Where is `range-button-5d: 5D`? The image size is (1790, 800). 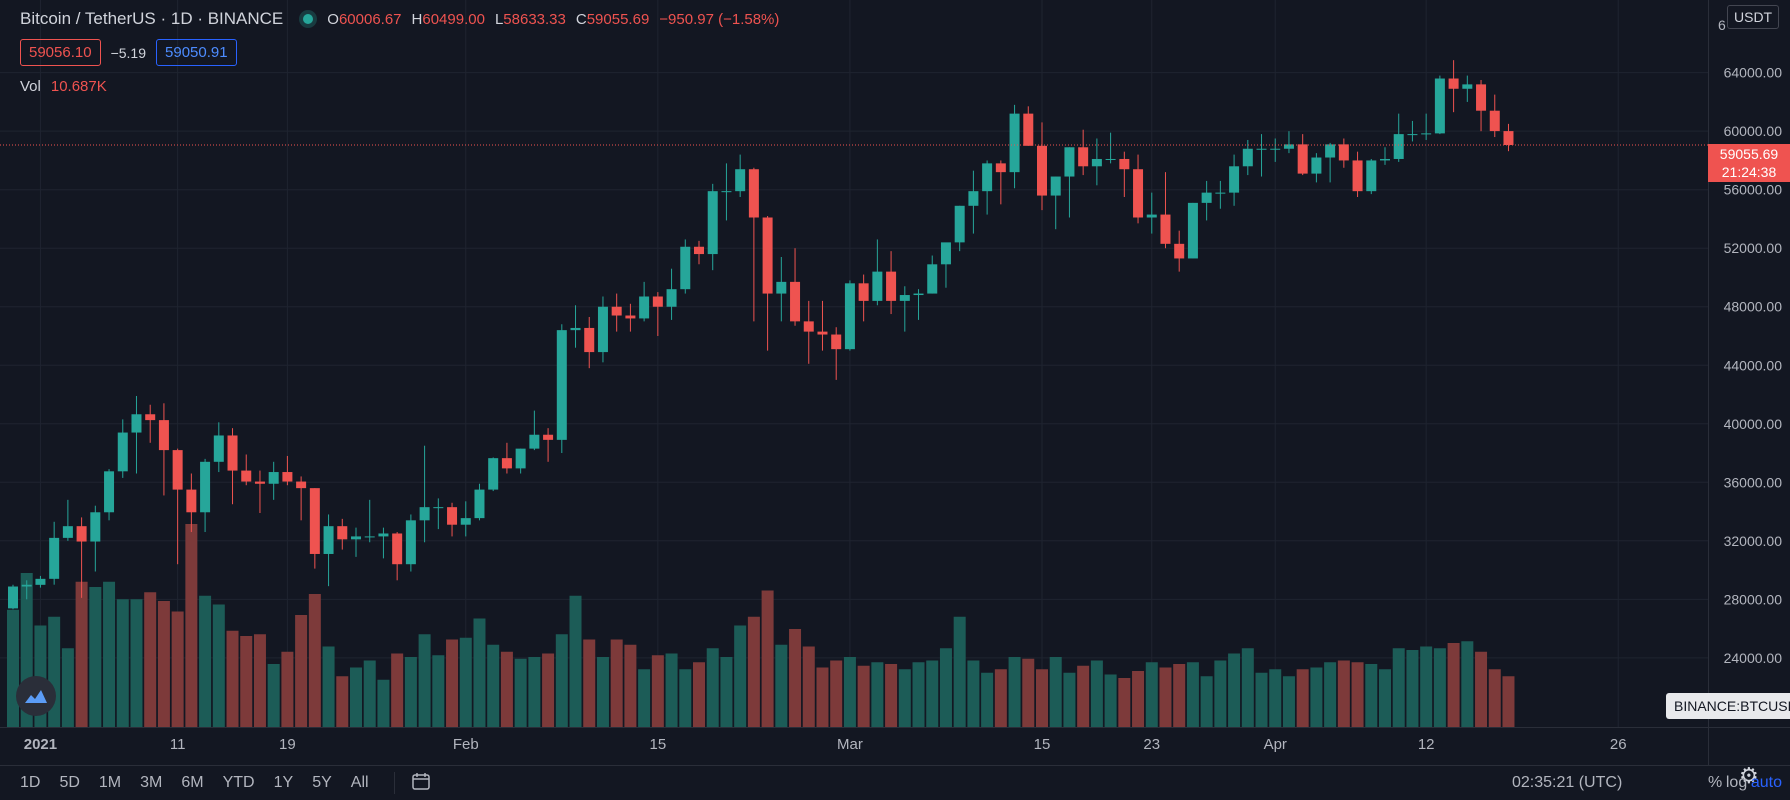
range-button-5d: 5D is located at coordinates (69, 782).